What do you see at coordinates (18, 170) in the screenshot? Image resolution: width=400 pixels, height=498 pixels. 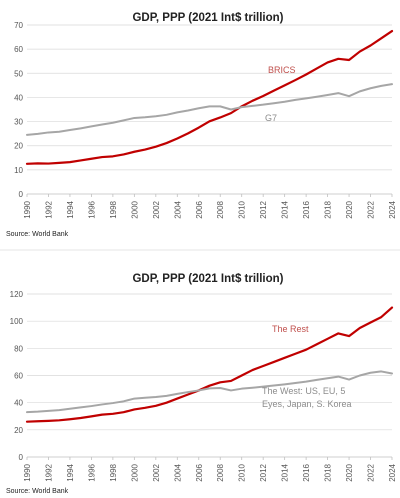 I see `y-tick-label: 10` at bounding box center [18, 170].